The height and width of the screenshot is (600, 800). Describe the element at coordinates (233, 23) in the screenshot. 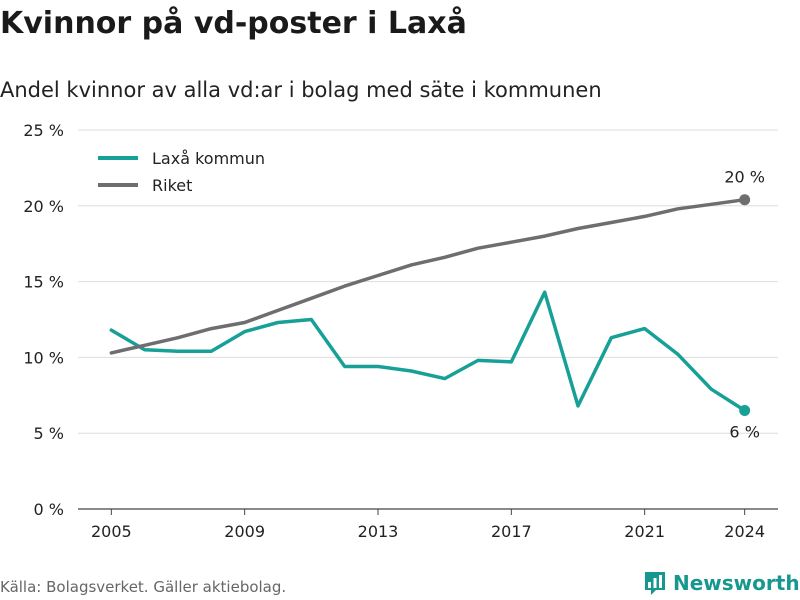

I see `chart-title: Kvinnor på vd-poster i Laxå` at that location.